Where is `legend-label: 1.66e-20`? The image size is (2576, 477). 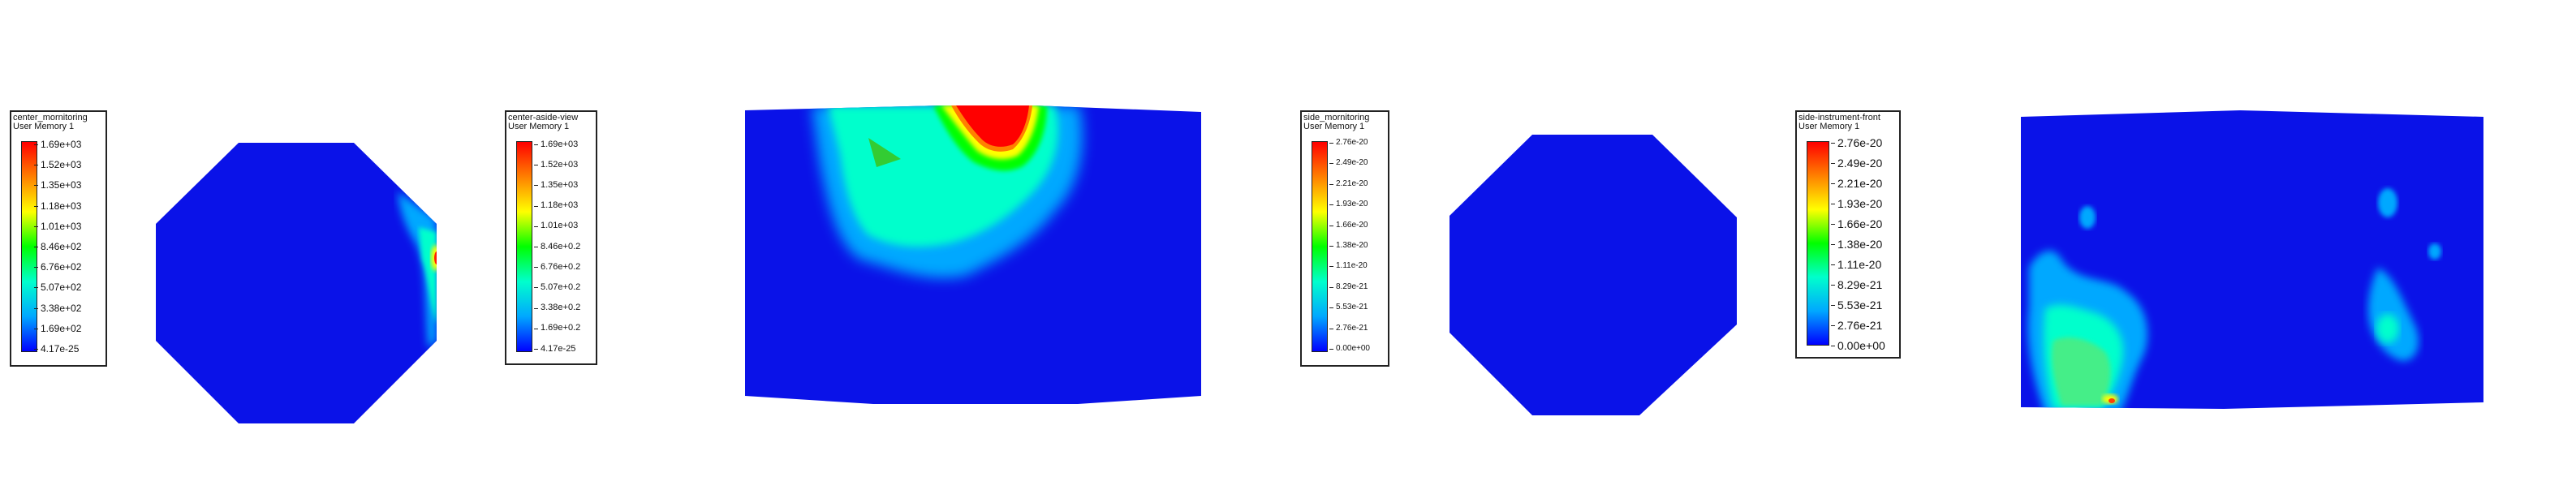
legend-label: 1.66e-20 is located at coordinates (1352, 225).